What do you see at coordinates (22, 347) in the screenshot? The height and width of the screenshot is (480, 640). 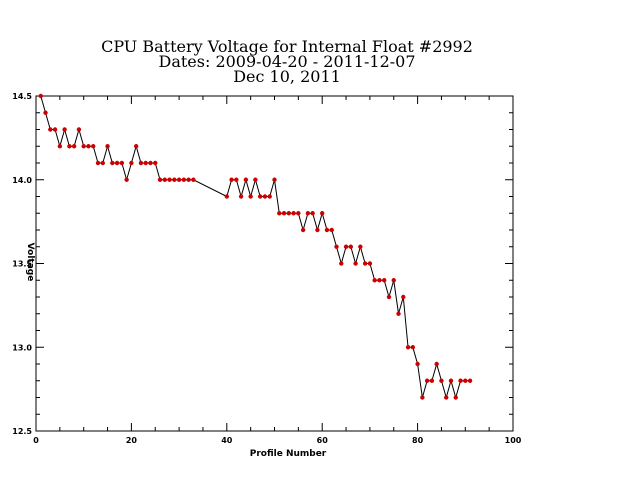 I see `y-tick-label: 13.0` at bounding box center [22, 347].